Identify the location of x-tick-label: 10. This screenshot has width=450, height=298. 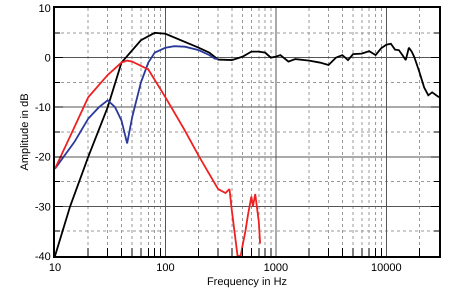
(55, 268).